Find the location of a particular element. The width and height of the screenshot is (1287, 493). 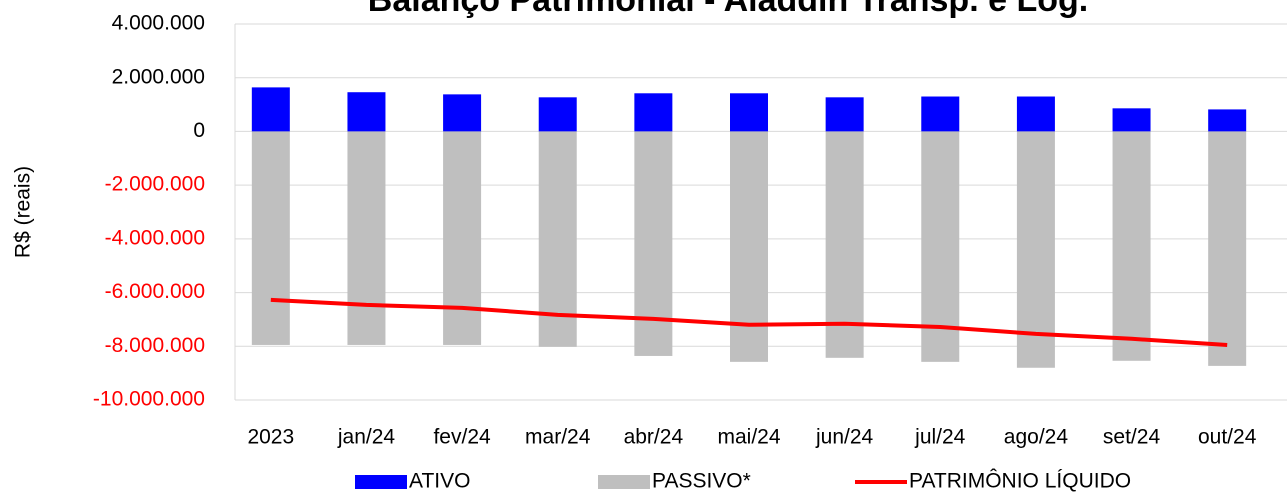

y-tick-label: -4.000.000 is located at coordinates (155, 237).